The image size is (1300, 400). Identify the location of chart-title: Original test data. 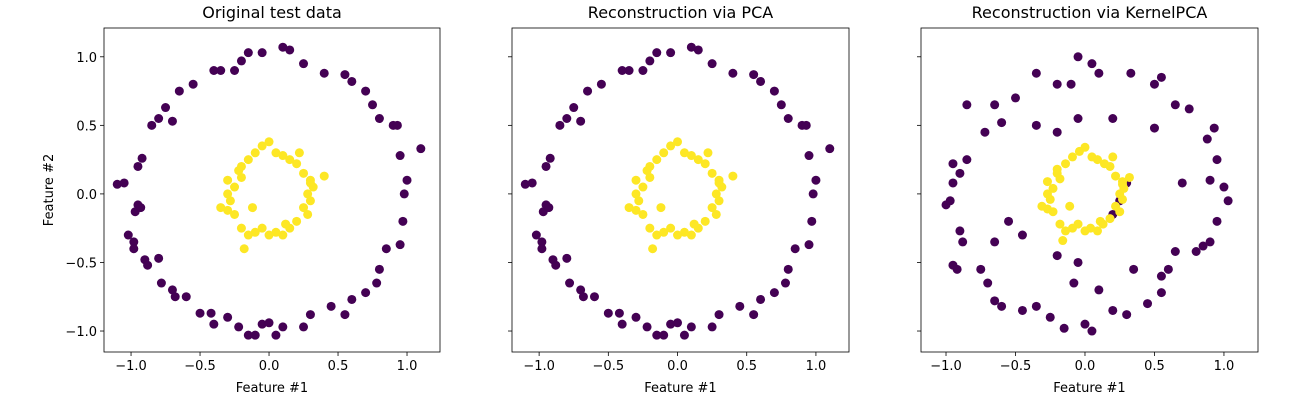
(272, 12).